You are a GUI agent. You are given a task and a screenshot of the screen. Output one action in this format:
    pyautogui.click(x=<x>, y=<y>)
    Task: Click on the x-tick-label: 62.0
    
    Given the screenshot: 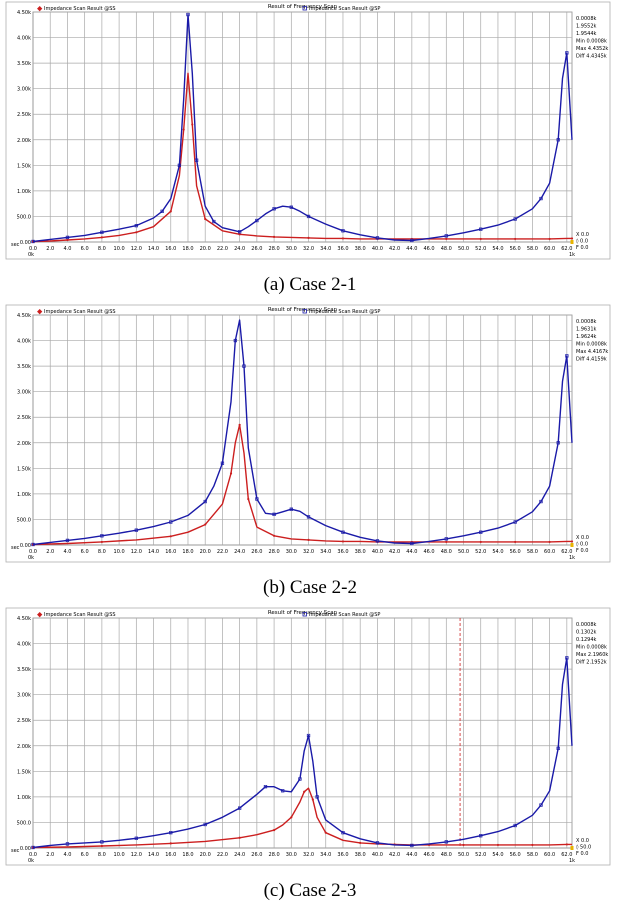 What is the action you would take?
    pyautogui.click(x=566, y=249)
    